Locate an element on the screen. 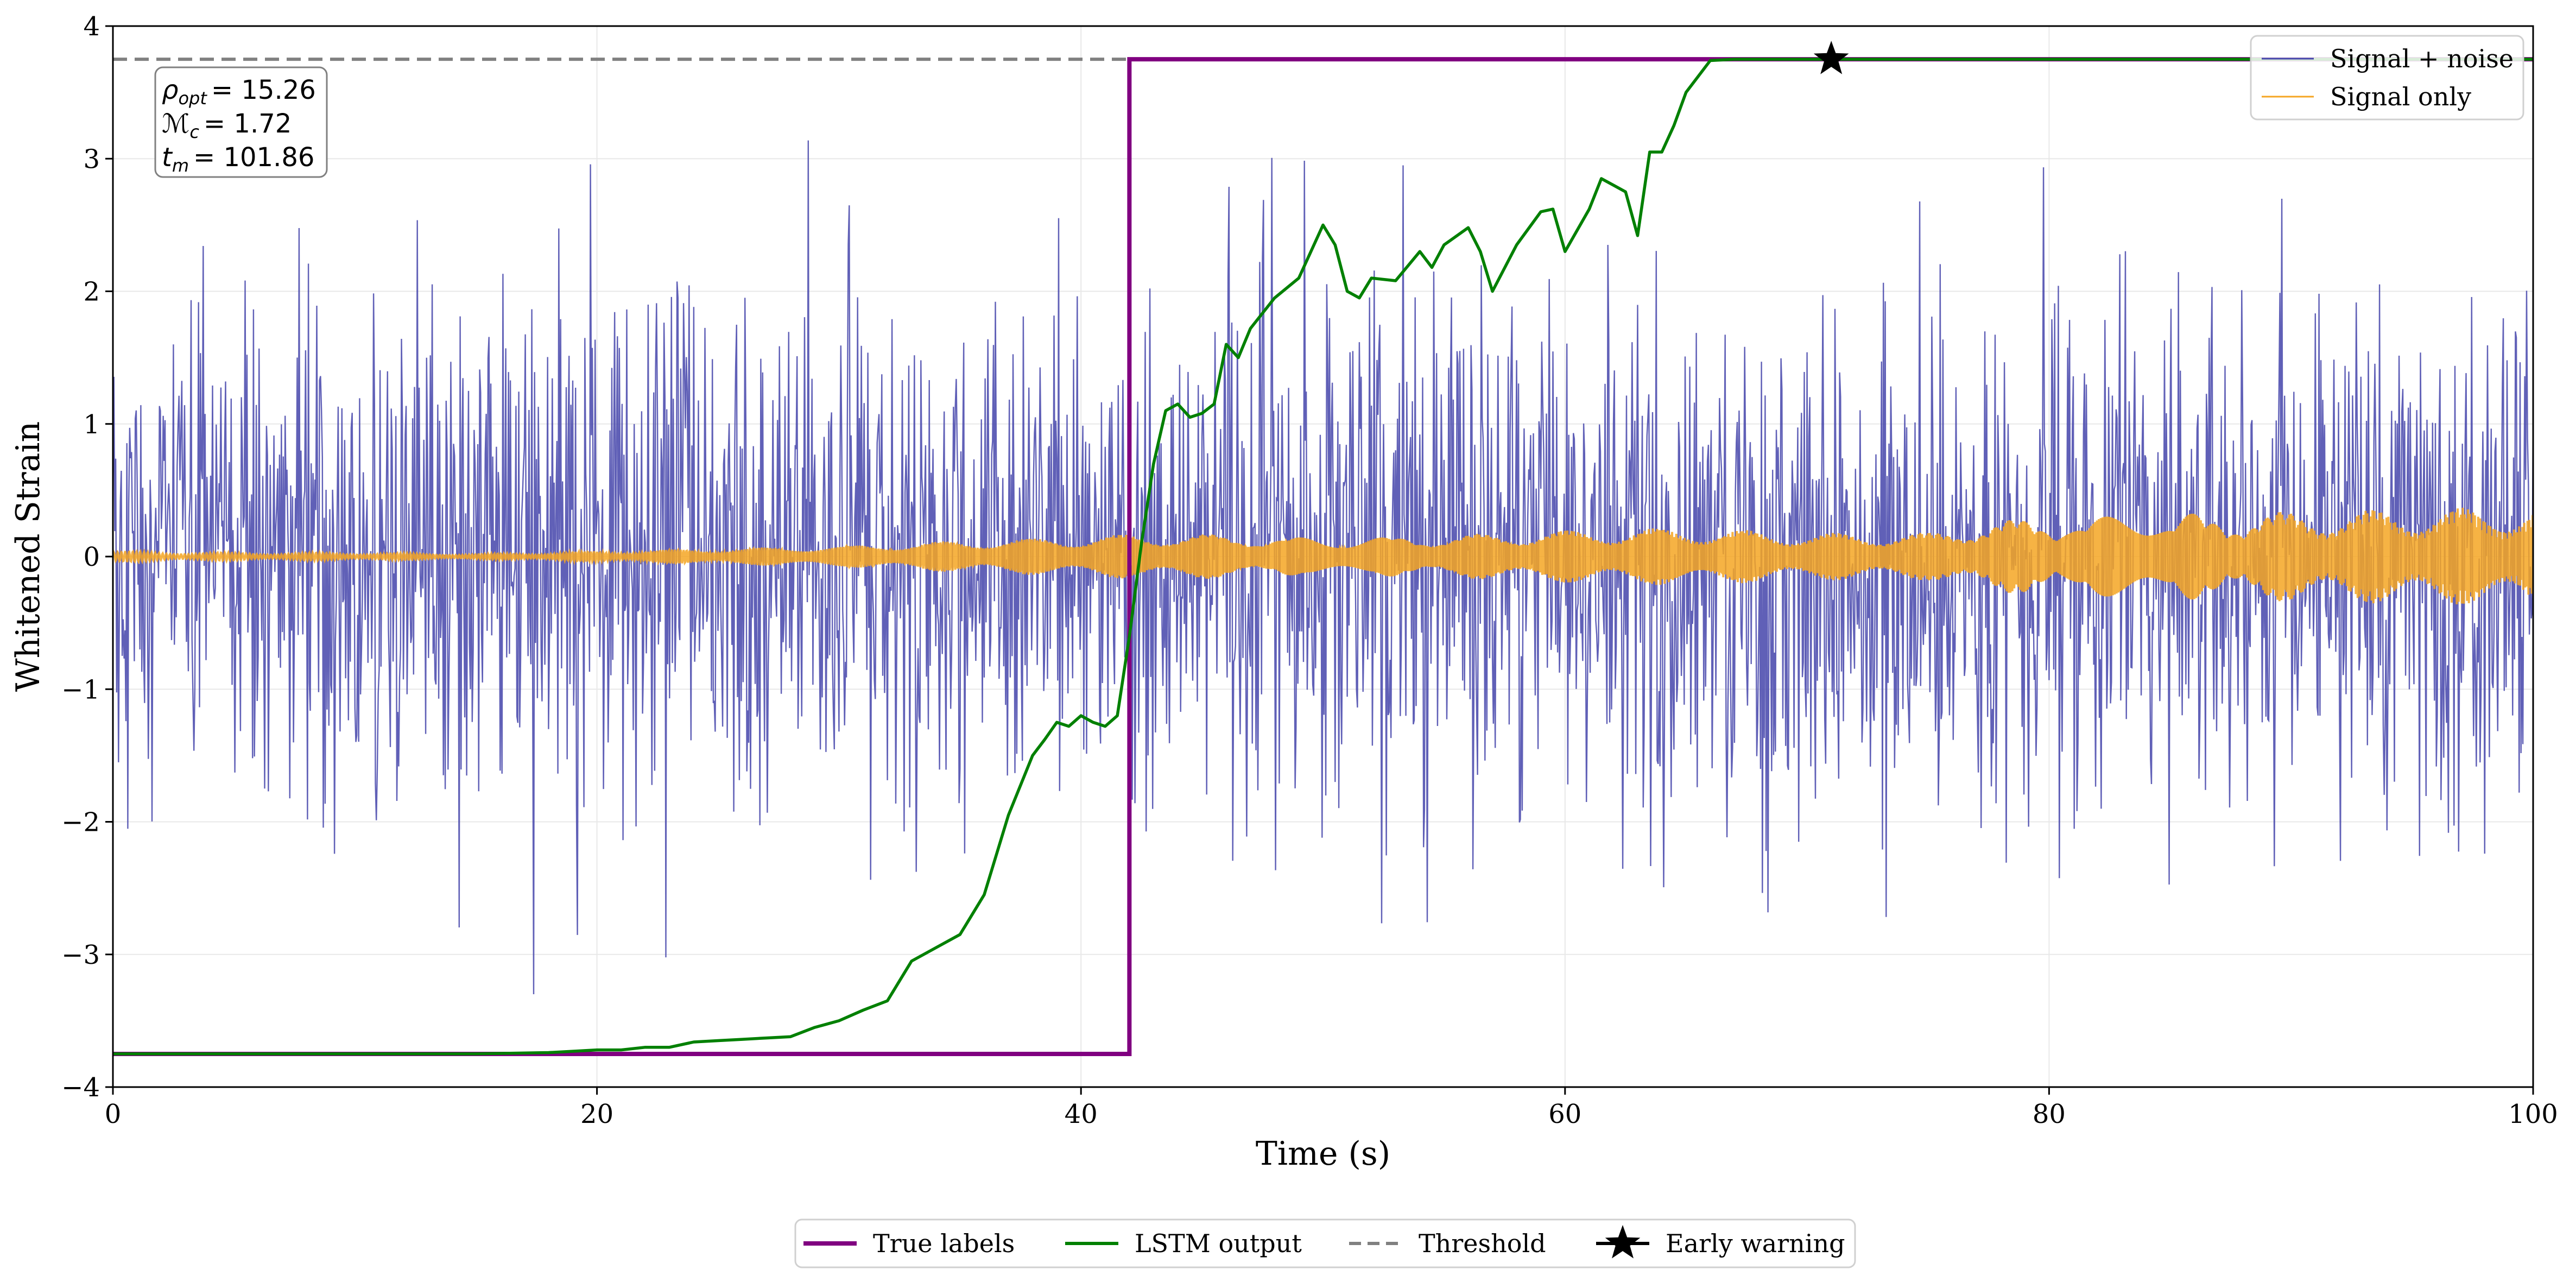  legend-inner-frame is located at coordinates (2387, 78).